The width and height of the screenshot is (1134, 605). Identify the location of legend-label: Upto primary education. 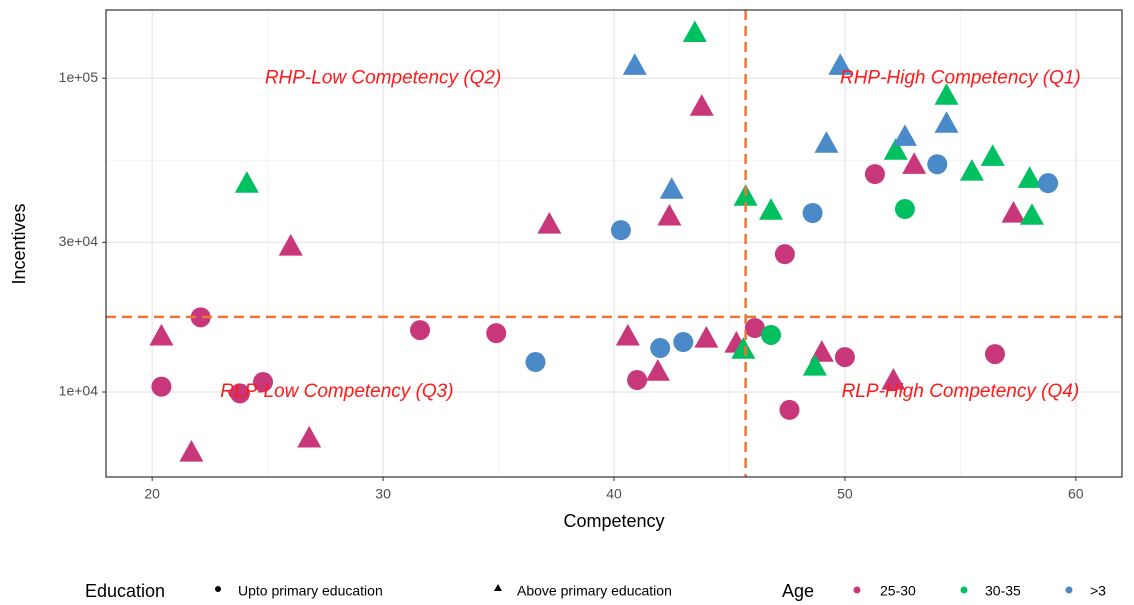
(310, 591).